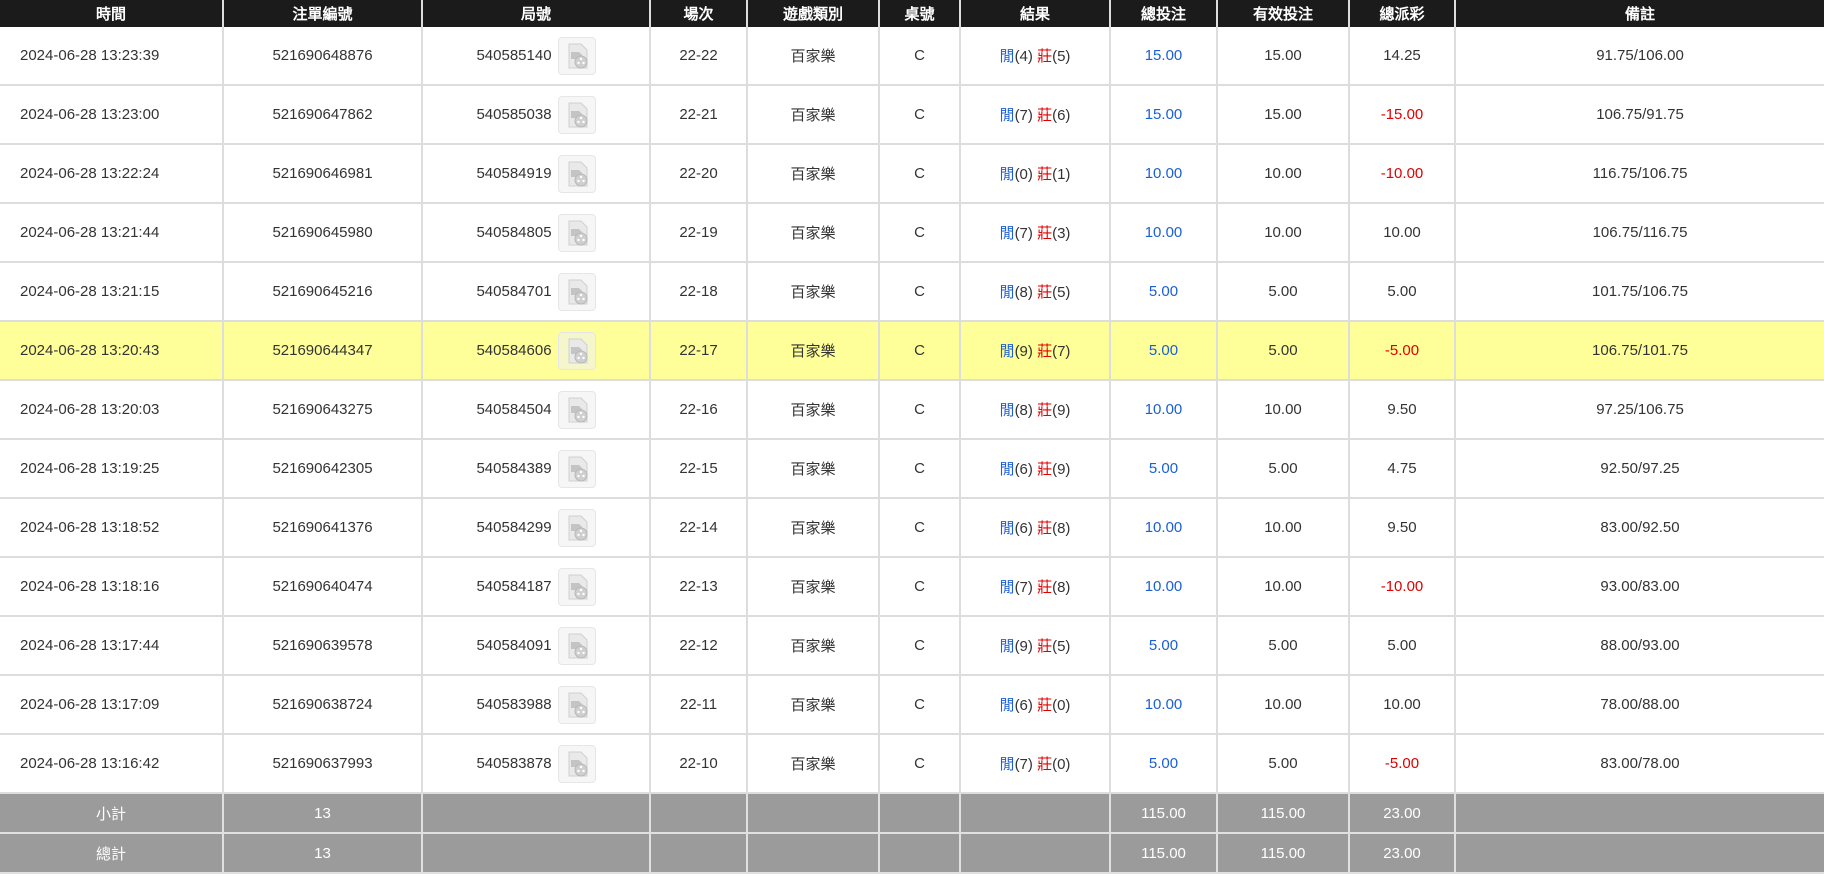 This screenshot has width=1824, height=889. I want to click on header-shoe: 場次, so click(698, 13).